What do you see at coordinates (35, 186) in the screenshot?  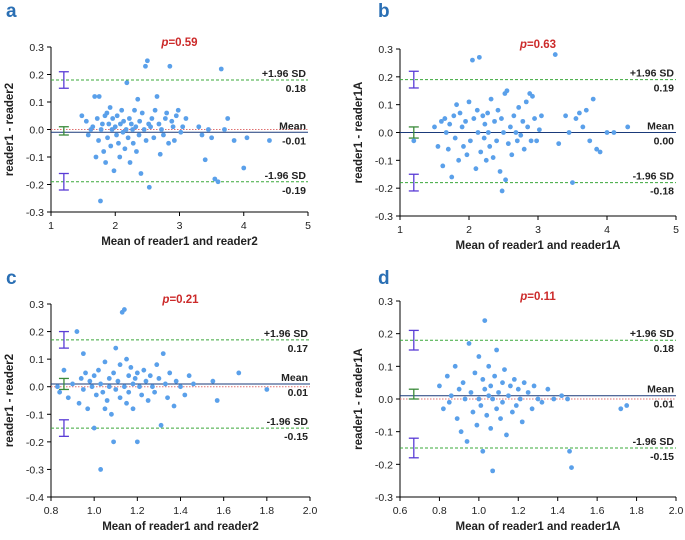 I see `y-tick-label: -0.2` at bounding box center [35, 186].